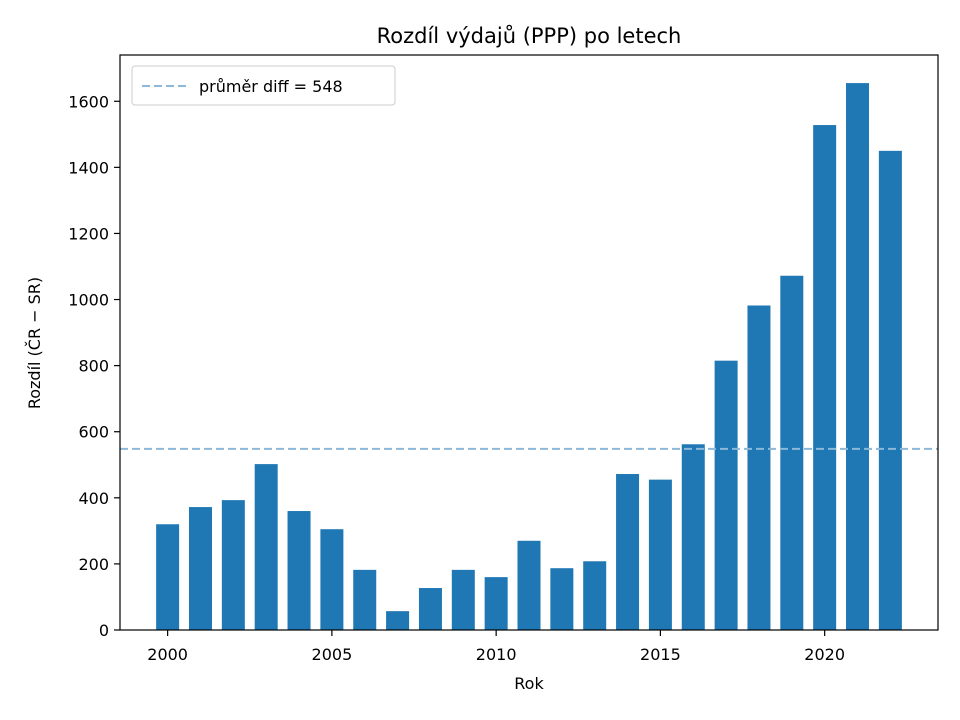  What do you see at coordinates (824, 654) in the screenshot?
I see `x-tick-label: 2020` at bounding box center [824, 654].